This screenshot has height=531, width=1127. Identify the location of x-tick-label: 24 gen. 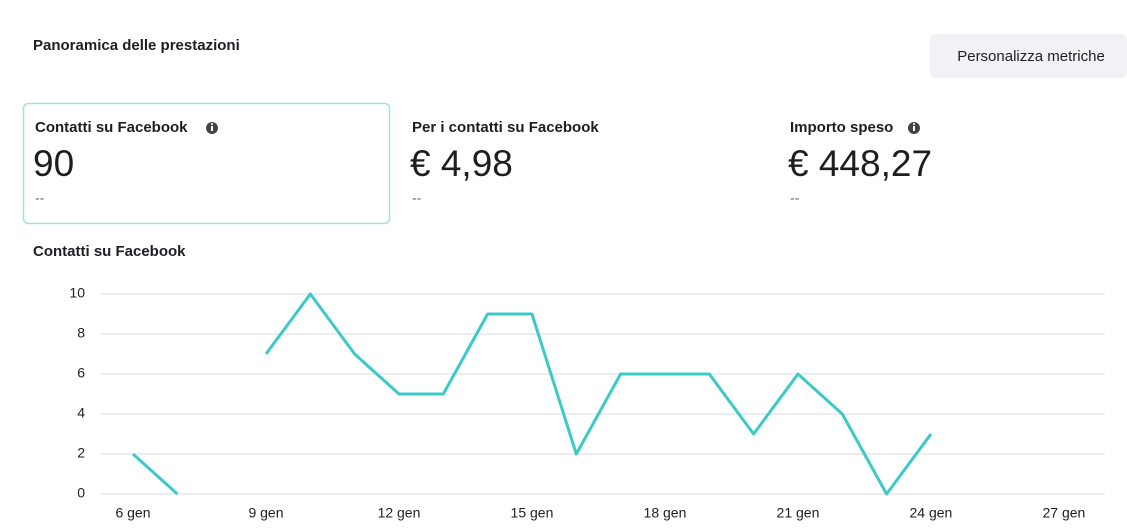
(931, 513).